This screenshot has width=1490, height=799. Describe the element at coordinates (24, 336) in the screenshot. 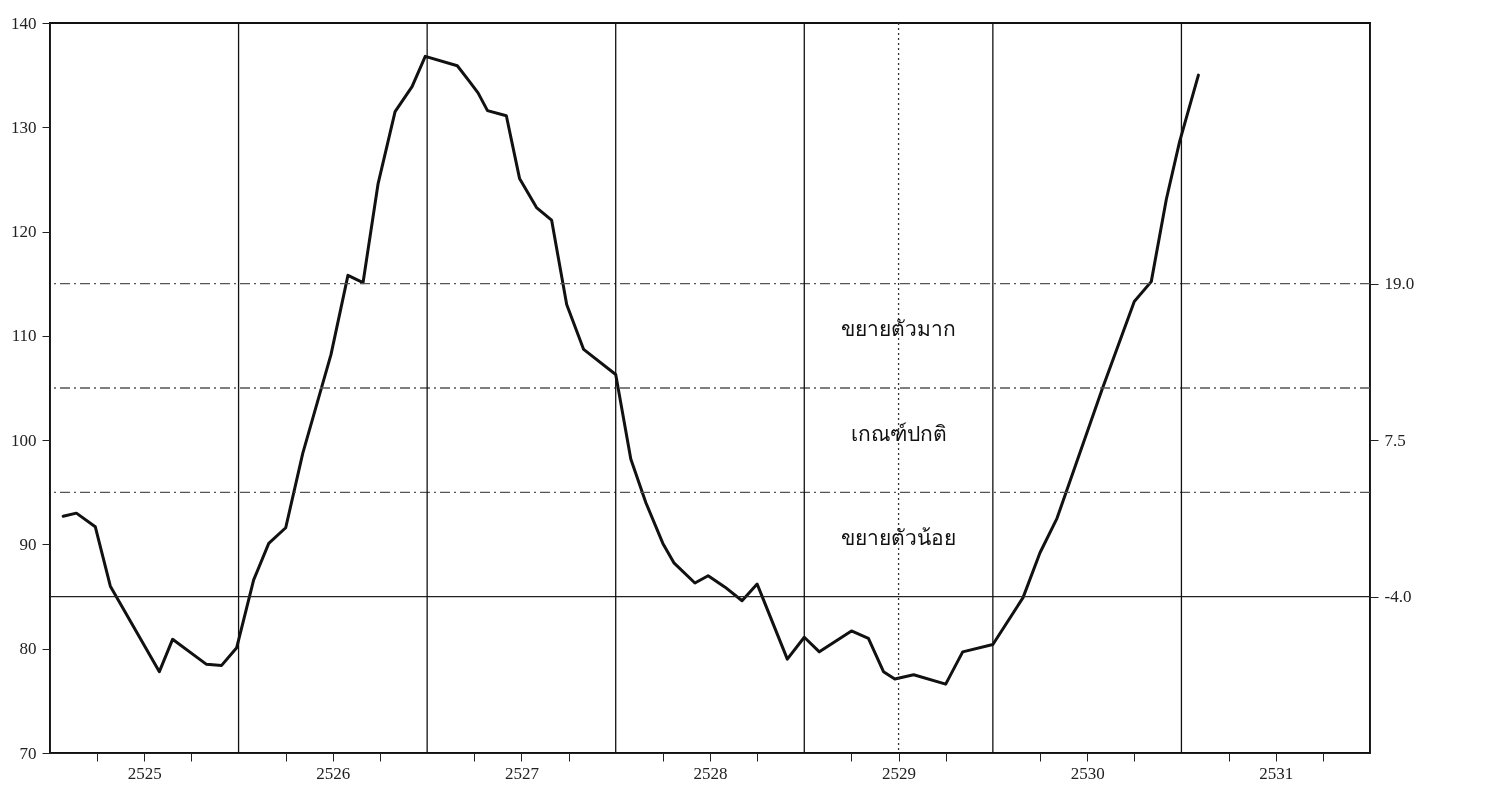

I see `y-tick-label: 110` at that location.